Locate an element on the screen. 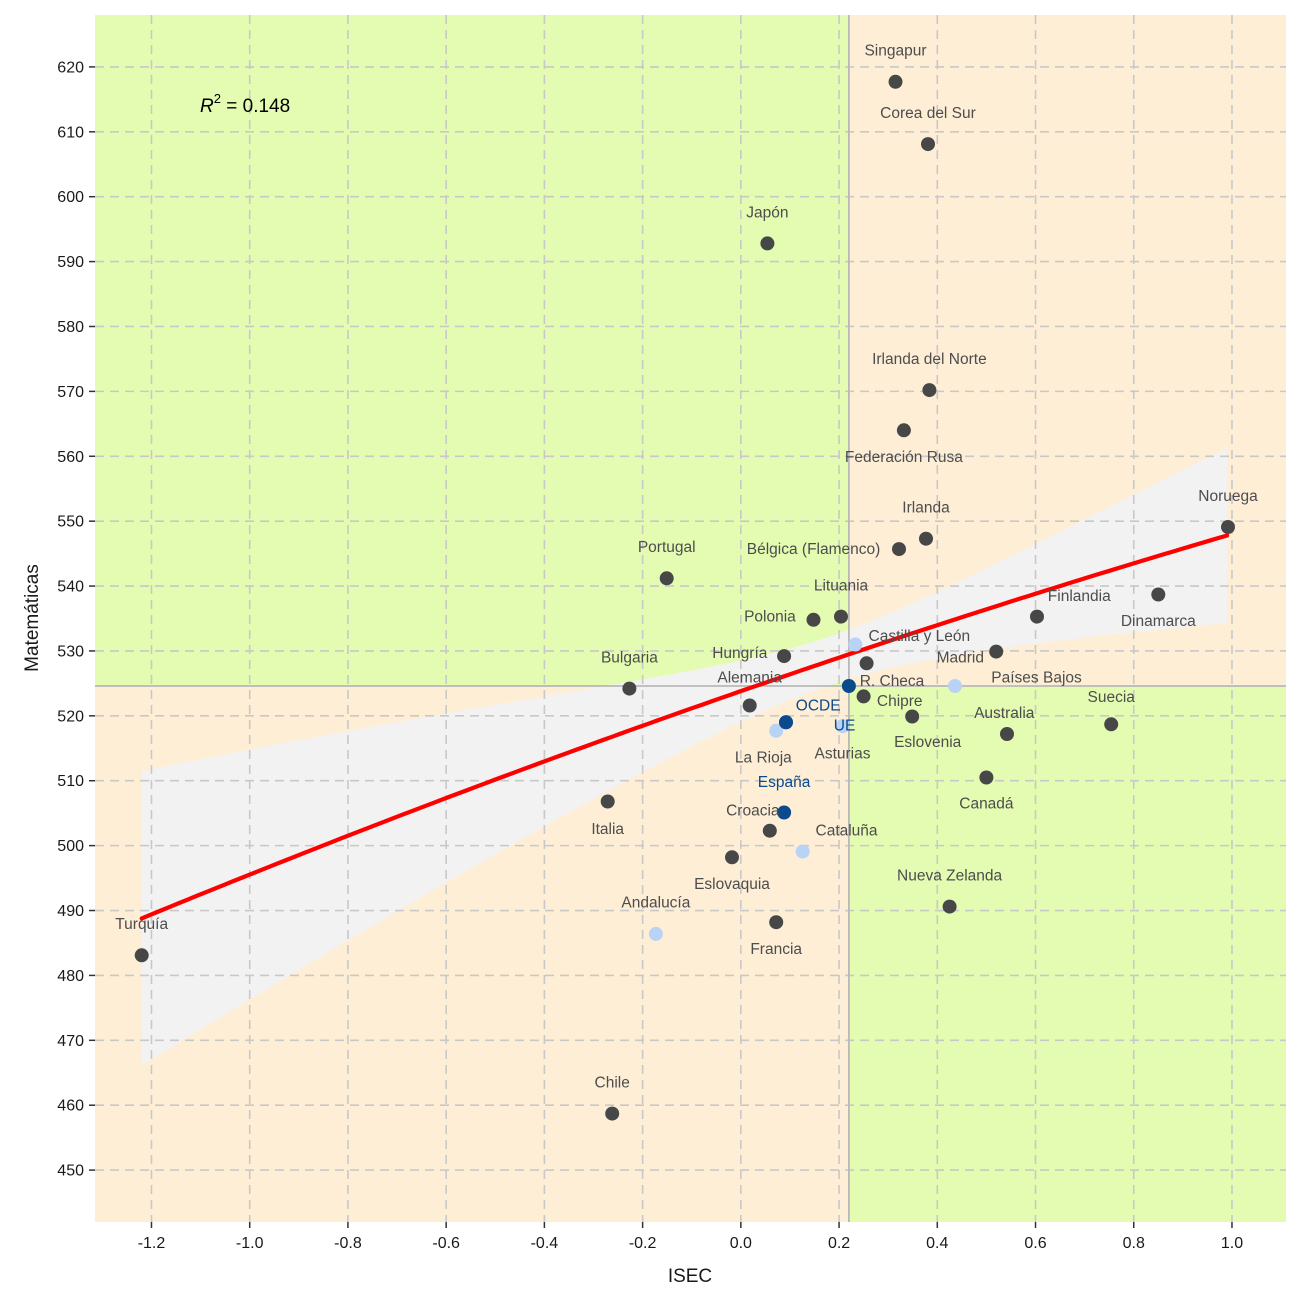 The width and height of the screenshot is (1300, 1300). y-tick-label: 510 is located at coordinates (70, 781).